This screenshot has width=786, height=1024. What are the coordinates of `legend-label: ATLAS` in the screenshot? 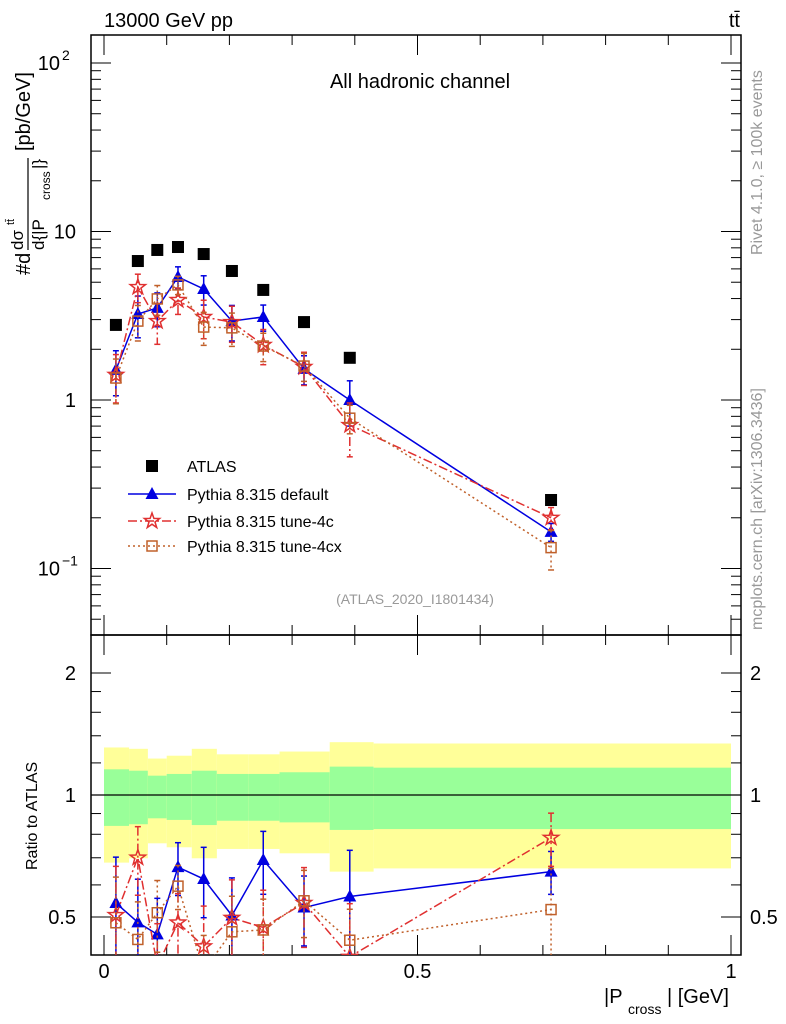 It's located at (212, 467).